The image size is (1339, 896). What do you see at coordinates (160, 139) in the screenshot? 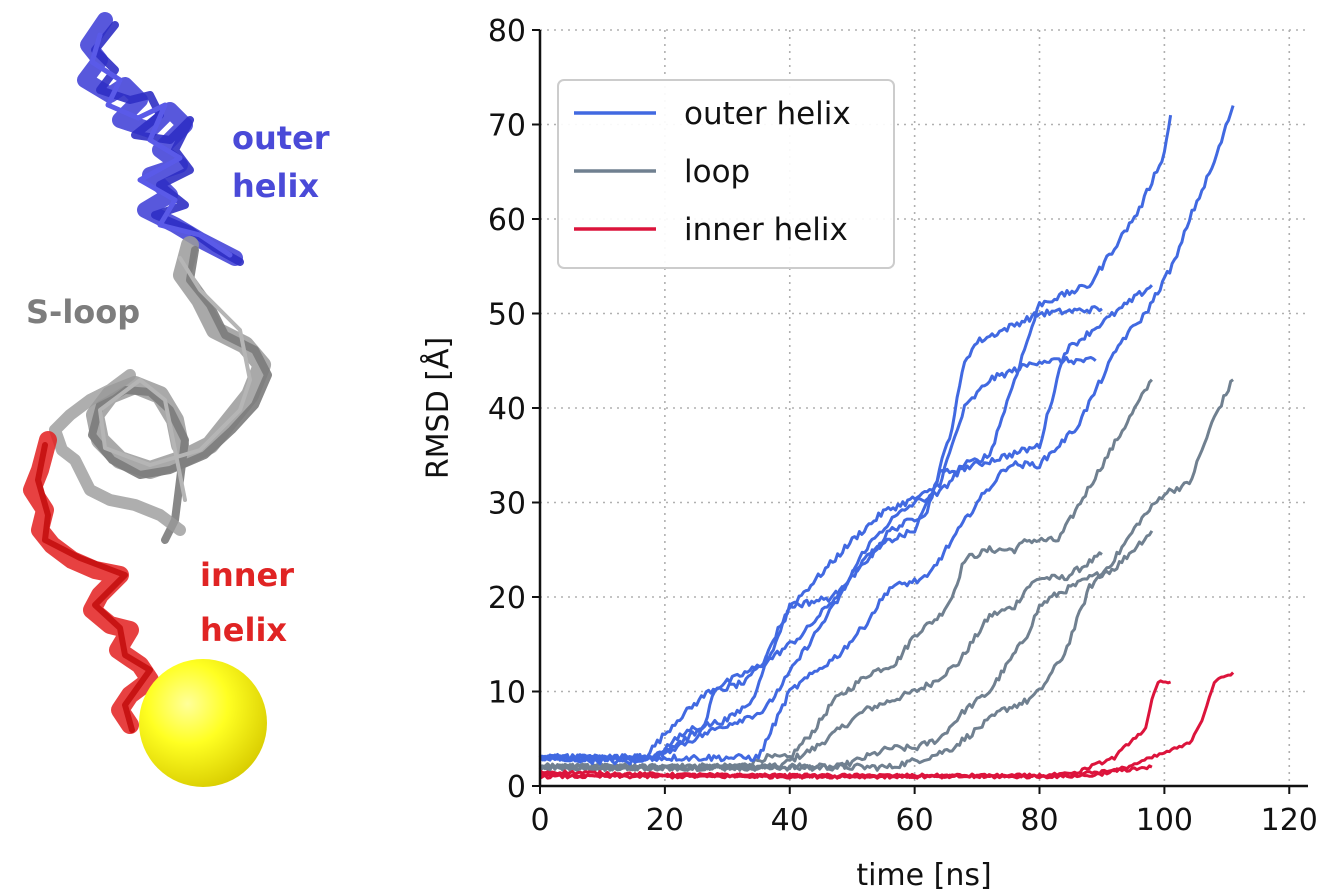
I see `outer-helix-structure` at bounding box center [160, 139].